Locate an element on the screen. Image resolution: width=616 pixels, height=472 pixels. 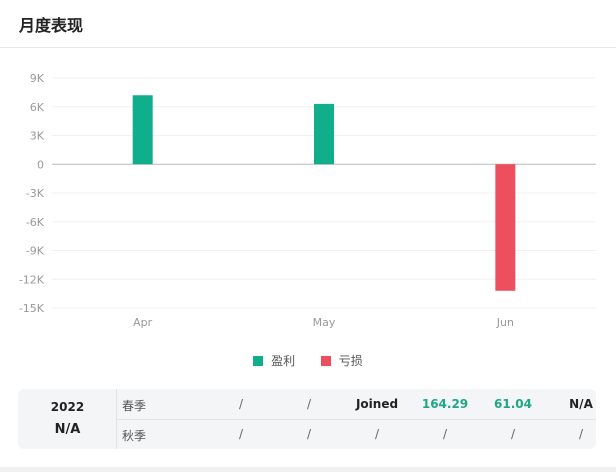
summary-cell: Joined is located at coordinates (377, 404).